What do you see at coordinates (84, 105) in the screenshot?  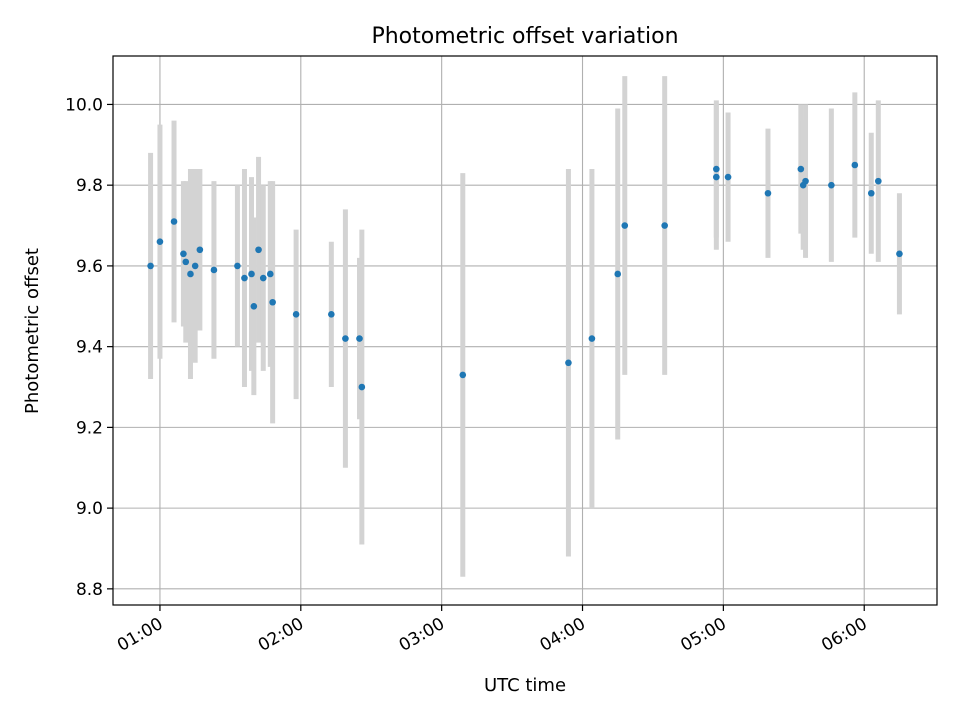 I see `y-tick-label: 10.0` at bounding box center [84, 105].